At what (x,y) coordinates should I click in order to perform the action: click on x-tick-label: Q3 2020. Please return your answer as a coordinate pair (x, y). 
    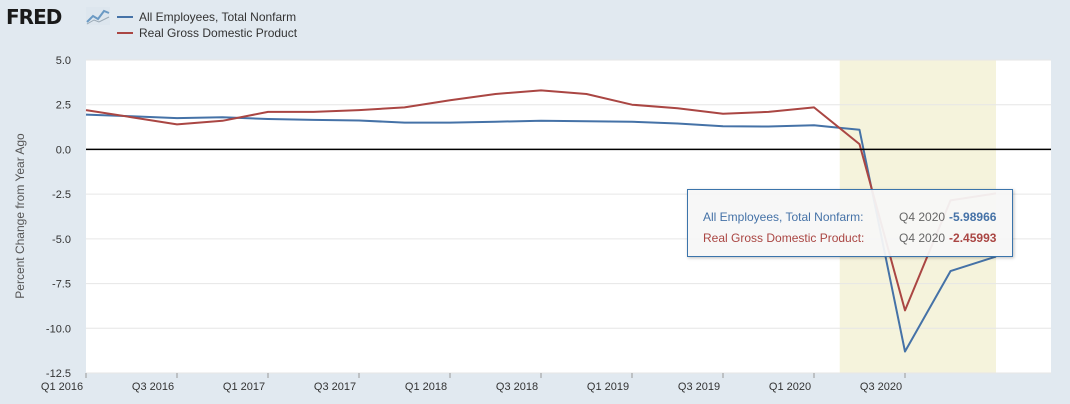
    Looking at the image, I should click on (881, 387).